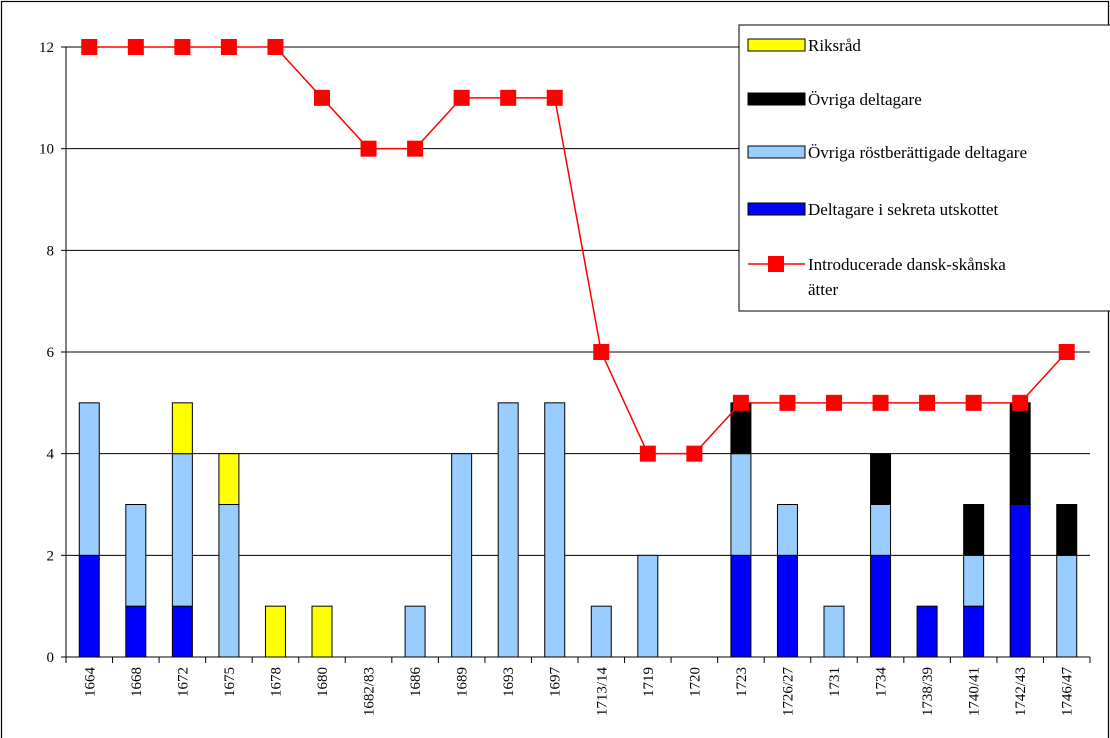 This screenshot has height=738, width=1110. I want to click on y-tick-label: 4, so click(51, 455).